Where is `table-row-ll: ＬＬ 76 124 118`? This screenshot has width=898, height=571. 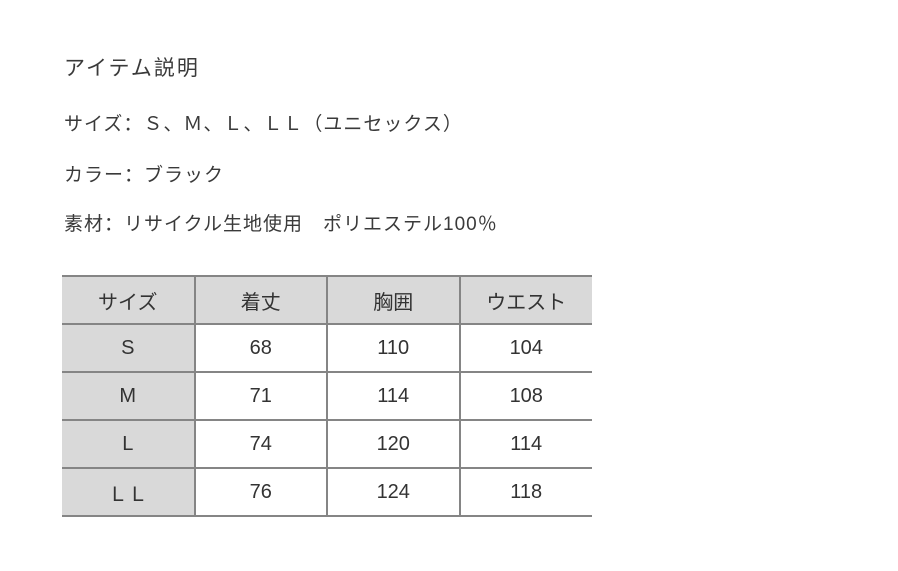 table-row-ll: ＬＬ 76 124 118 is located at coordinates (327, 492).